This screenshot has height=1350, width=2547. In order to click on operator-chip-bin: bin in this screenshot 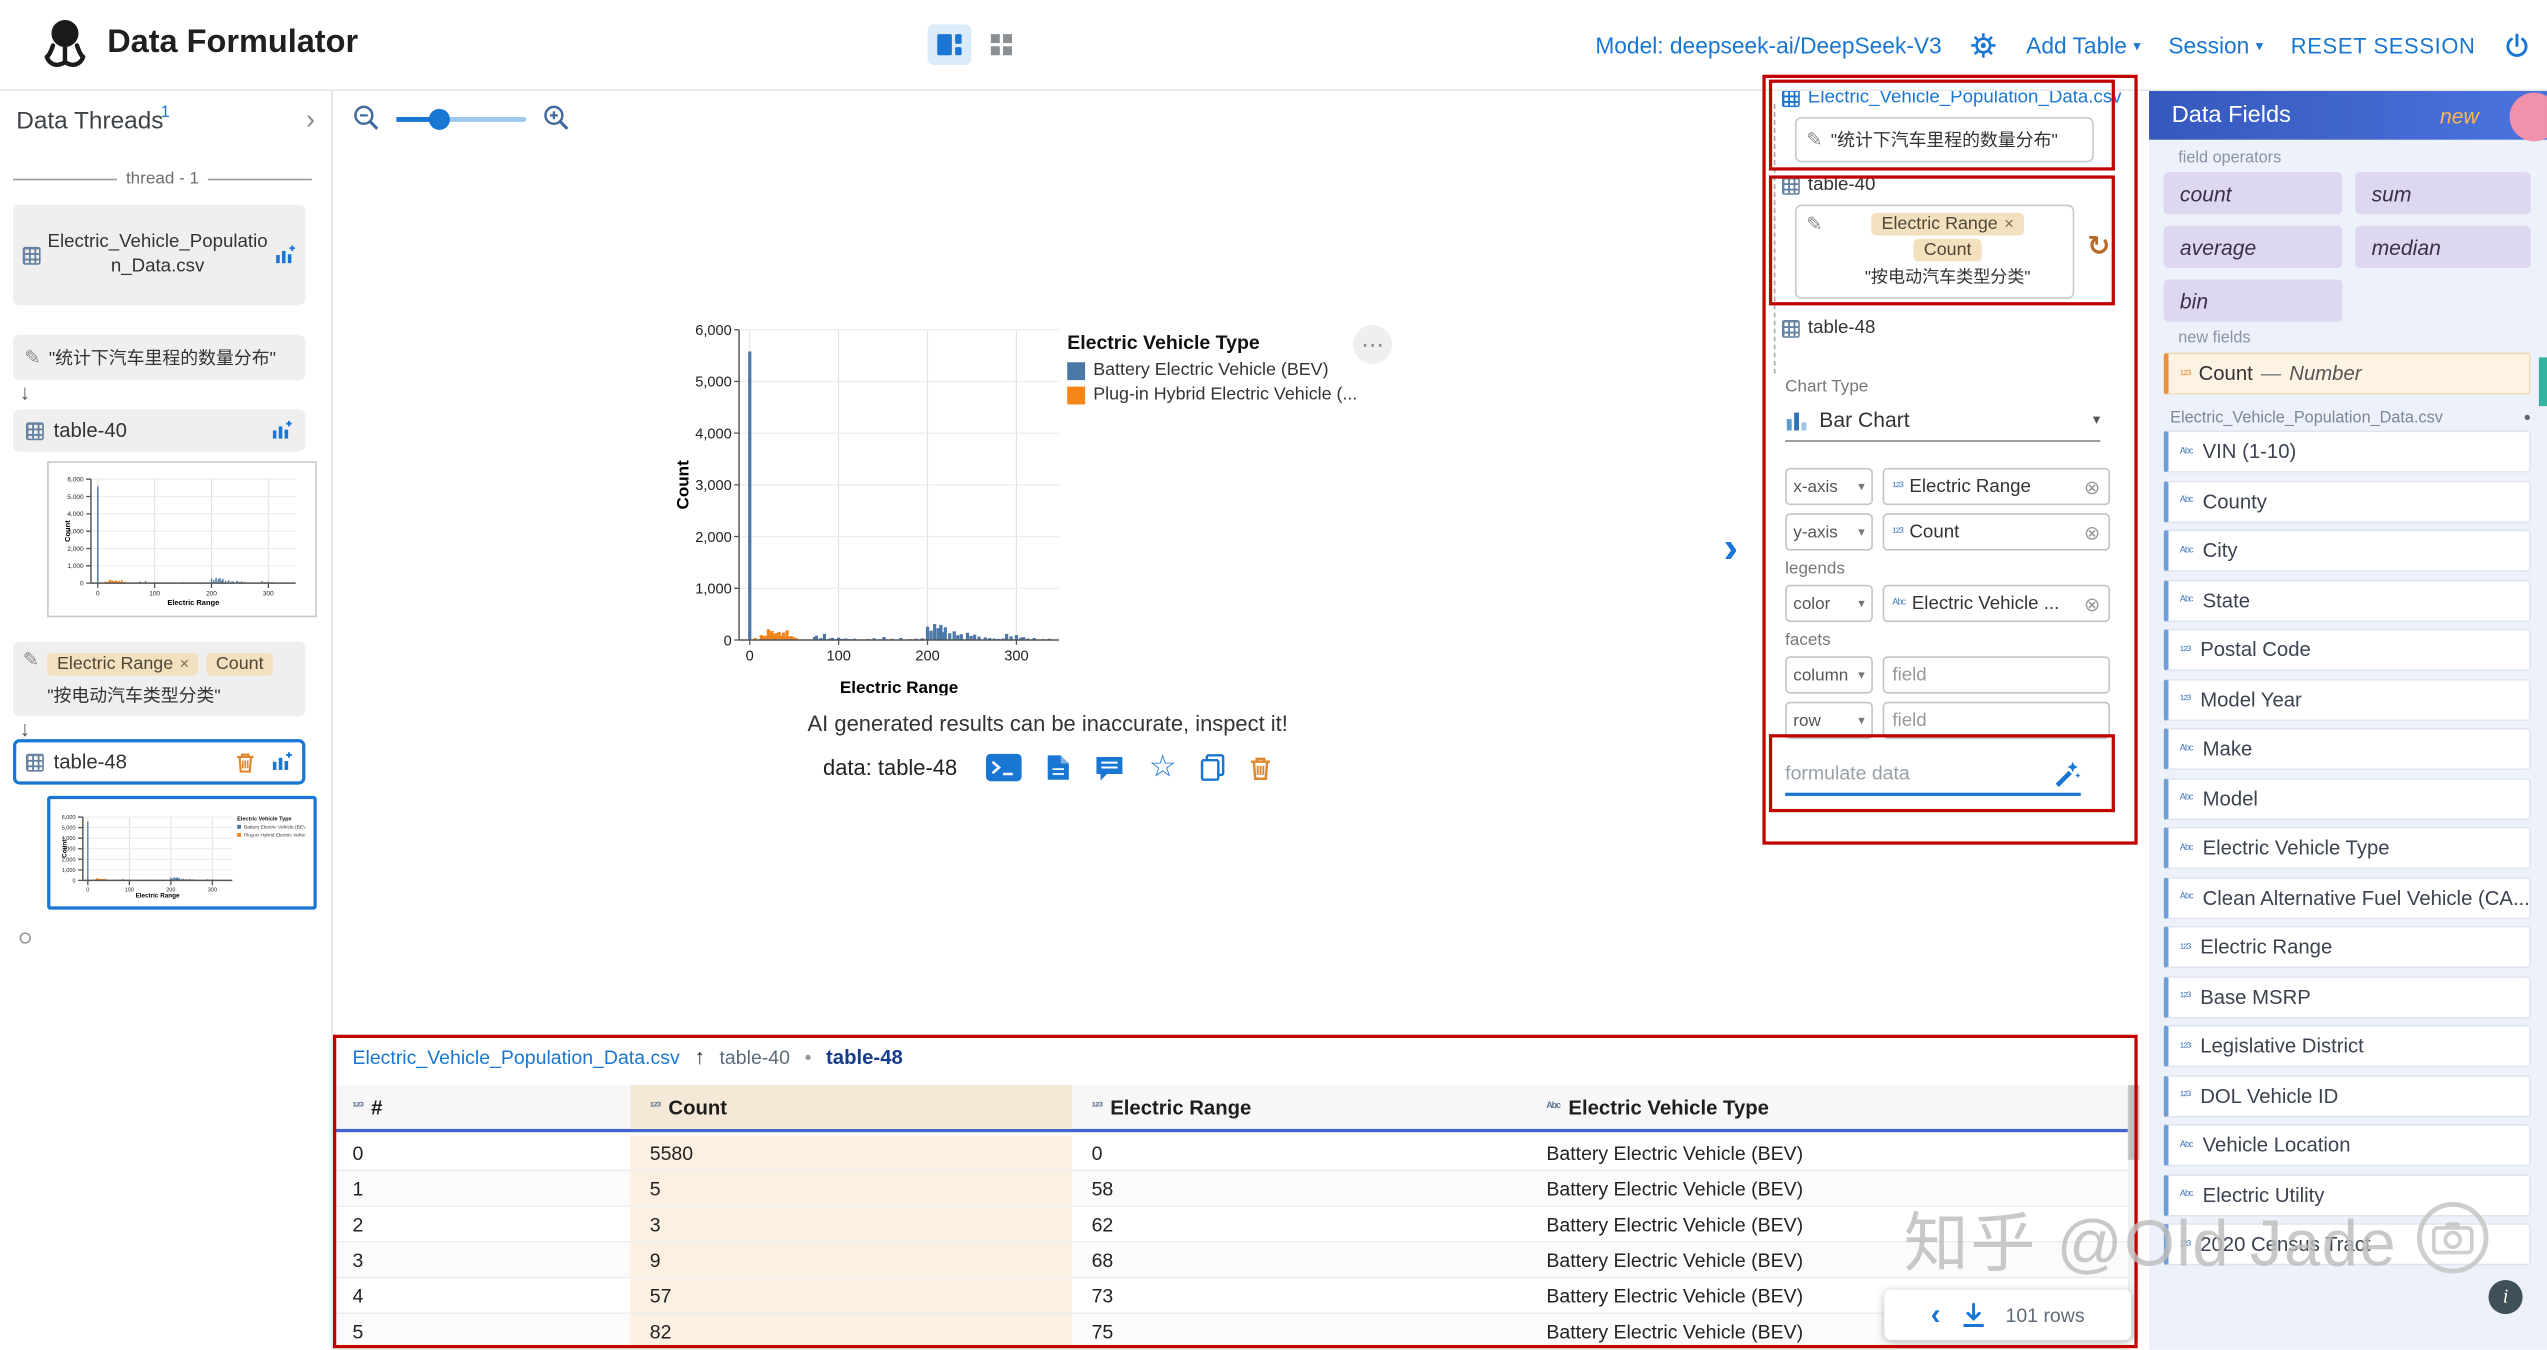, I will do `click(2253, 300)`.